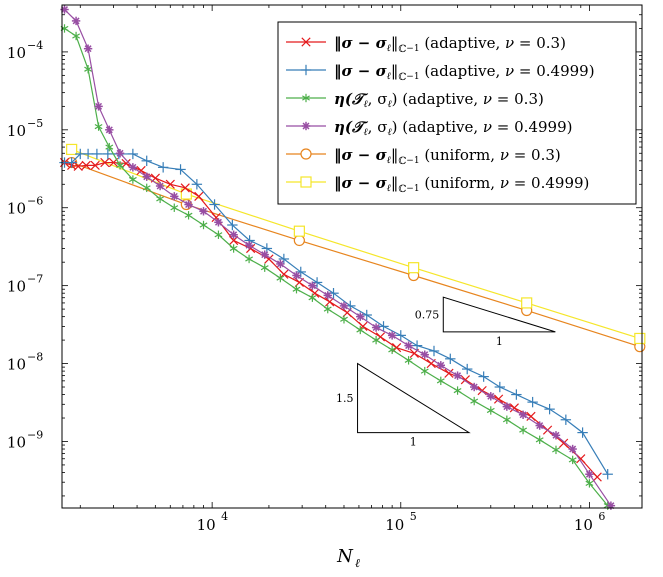  I want to click on y-tick-exponent: −6, so click(35, 201).